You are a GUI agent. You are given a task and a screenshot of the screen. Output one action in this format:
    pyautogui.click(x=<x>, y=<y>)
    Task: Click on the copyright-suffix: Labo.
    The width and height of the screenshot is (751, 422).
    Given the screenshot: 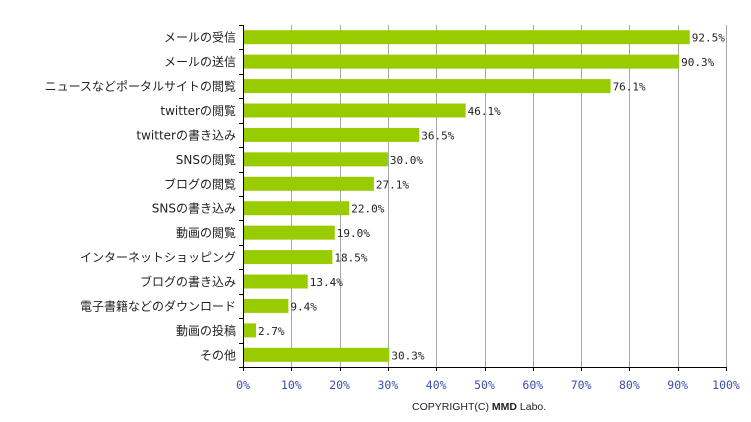 What is the action you would take?
    pyautogui.click(x=531, y=407)
    